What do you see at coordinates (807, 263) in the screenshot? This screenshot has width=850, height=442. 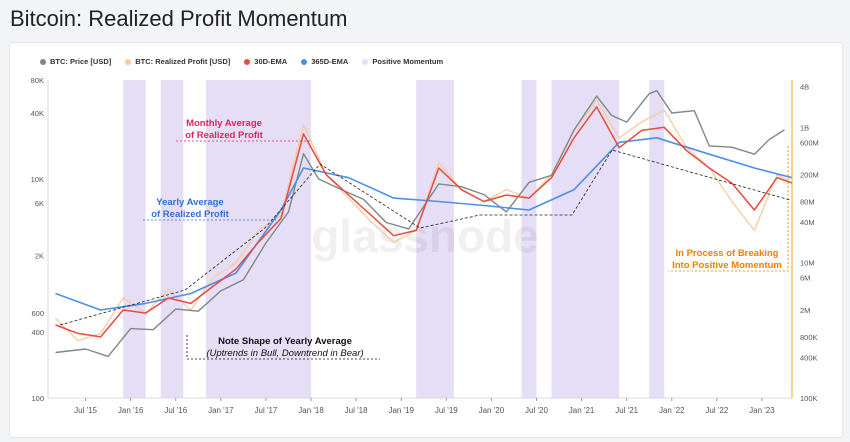 I see `y-right-tick-label: 10M` at bounding box center [807, 263].